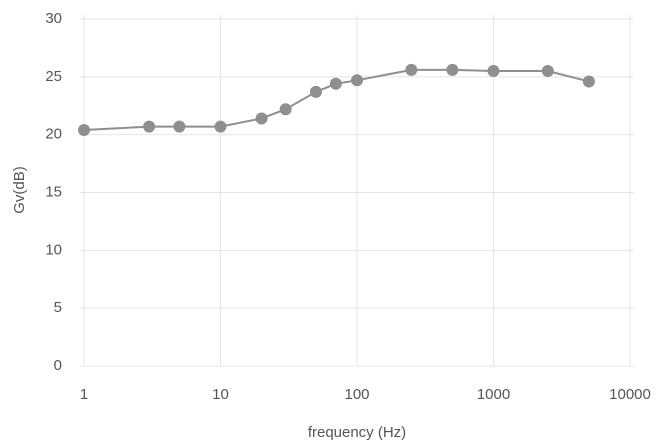 The height and width of the screenshot is (444, 661). Describe the element at coordinates (53, 18) in the screenshot. I see `y-tick-label: 30` at that location.